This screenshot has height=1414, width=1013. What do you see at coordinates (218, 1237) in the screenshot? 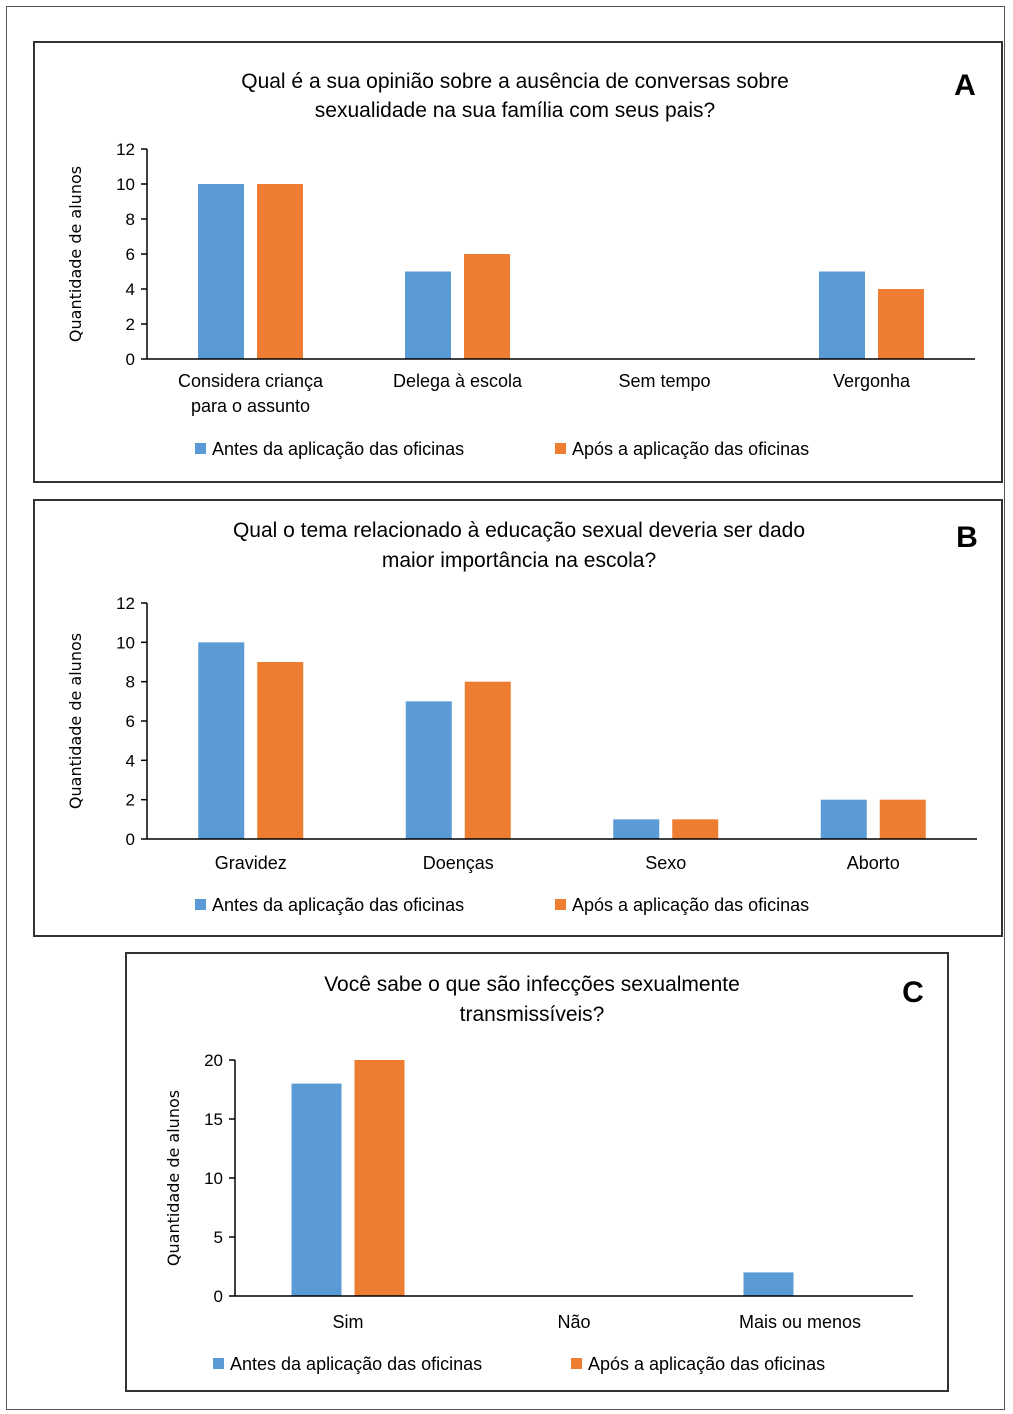
I see `chart-c-y-tick-label: 5` at bounding box center [218, 1237].